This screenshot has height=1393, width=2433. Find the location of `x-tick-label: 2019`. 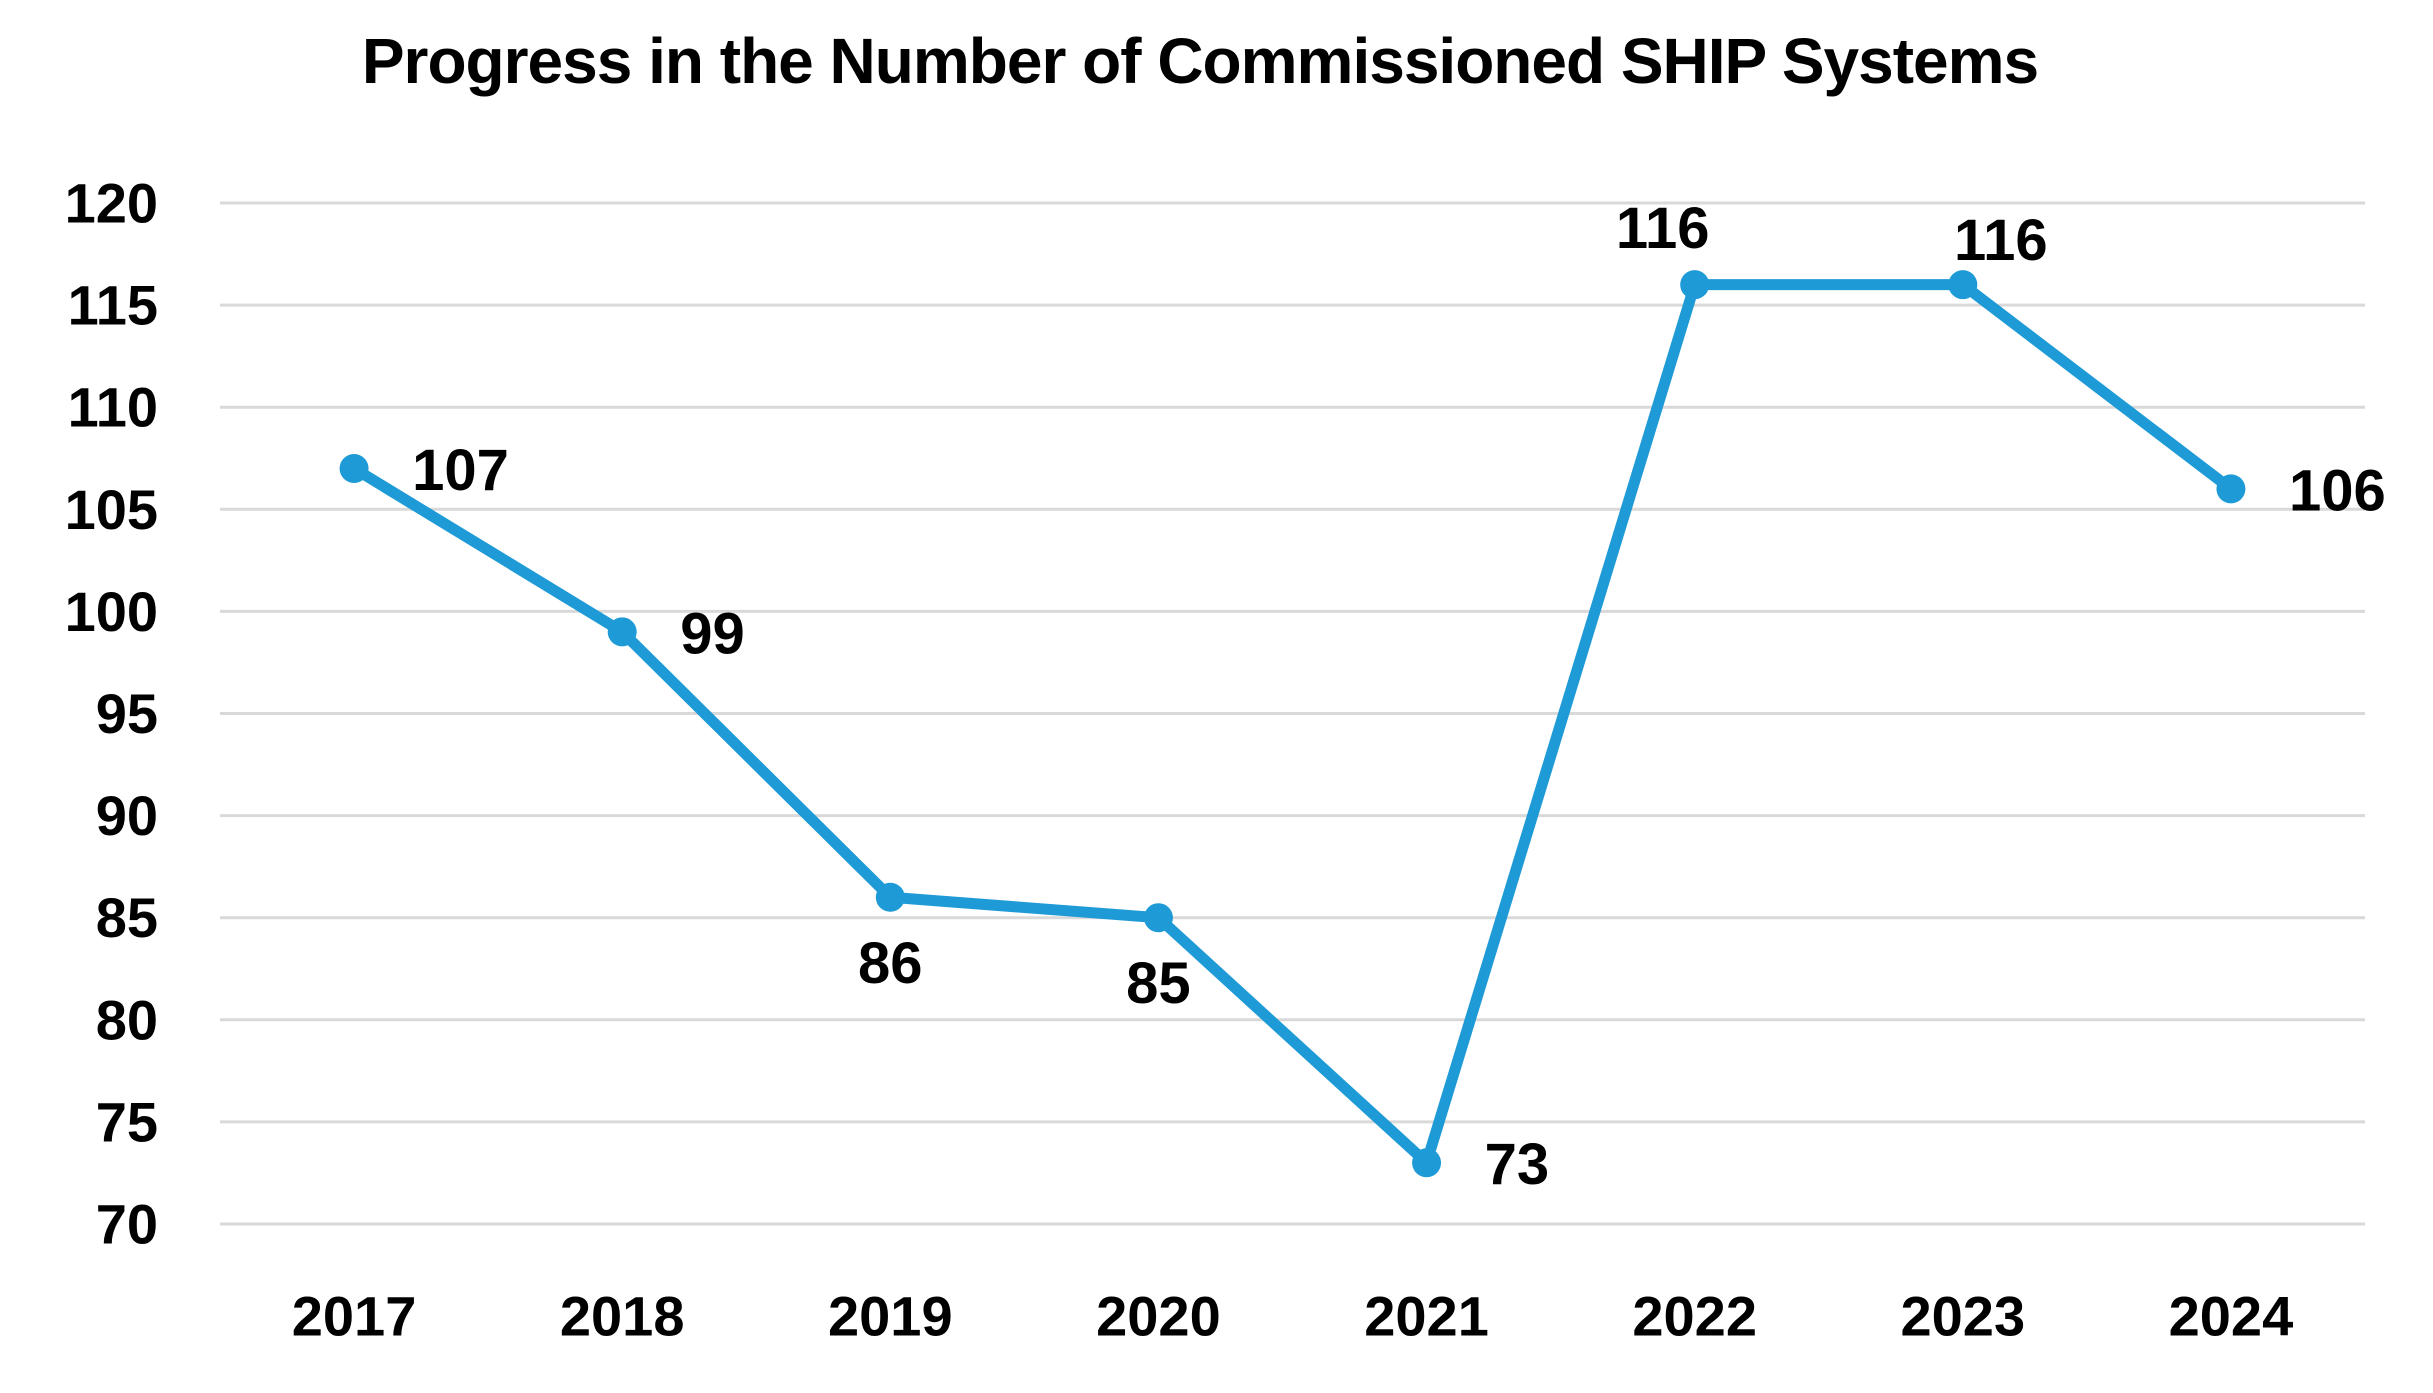

x-tick-label: 2019 is located at coordinates (890, 1316).